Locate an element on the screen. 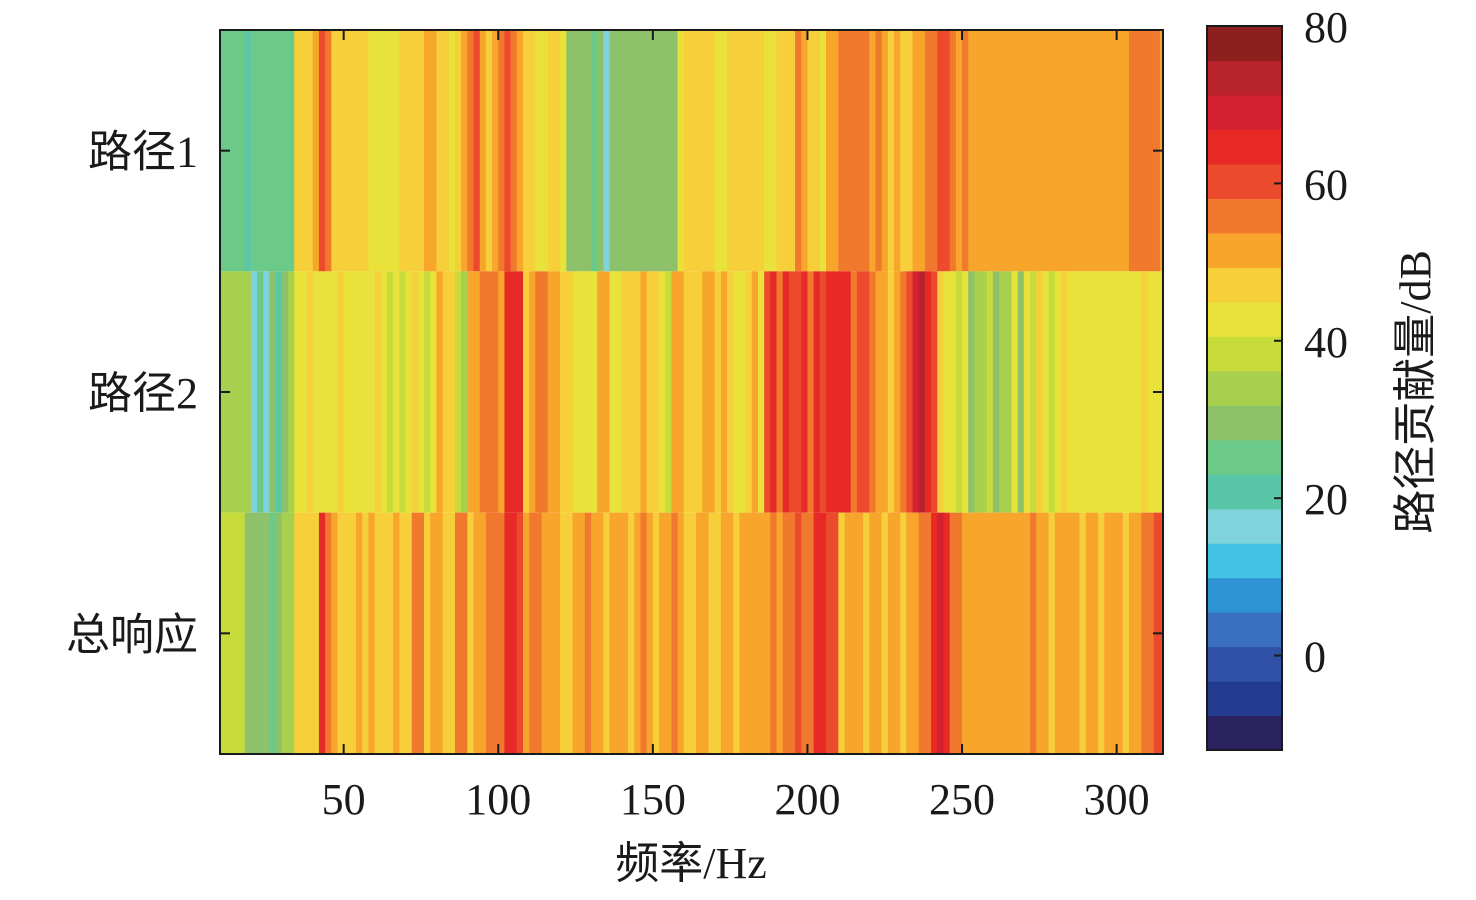 This screenshot has height=900, width=1476. x-tick-label: 50 is located at coordinates (344, 799).